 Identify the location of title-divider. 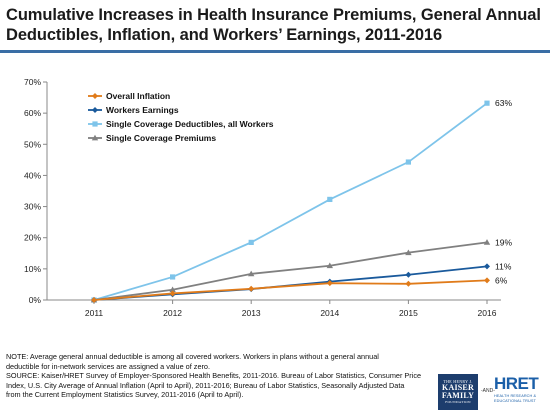
(275, 51).